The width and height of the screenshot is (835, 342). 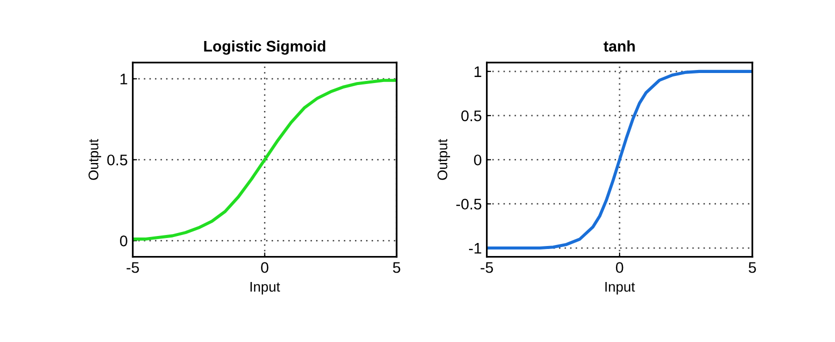 I want to click on y-tick-label: -0.5, so click(x=469, y=204).